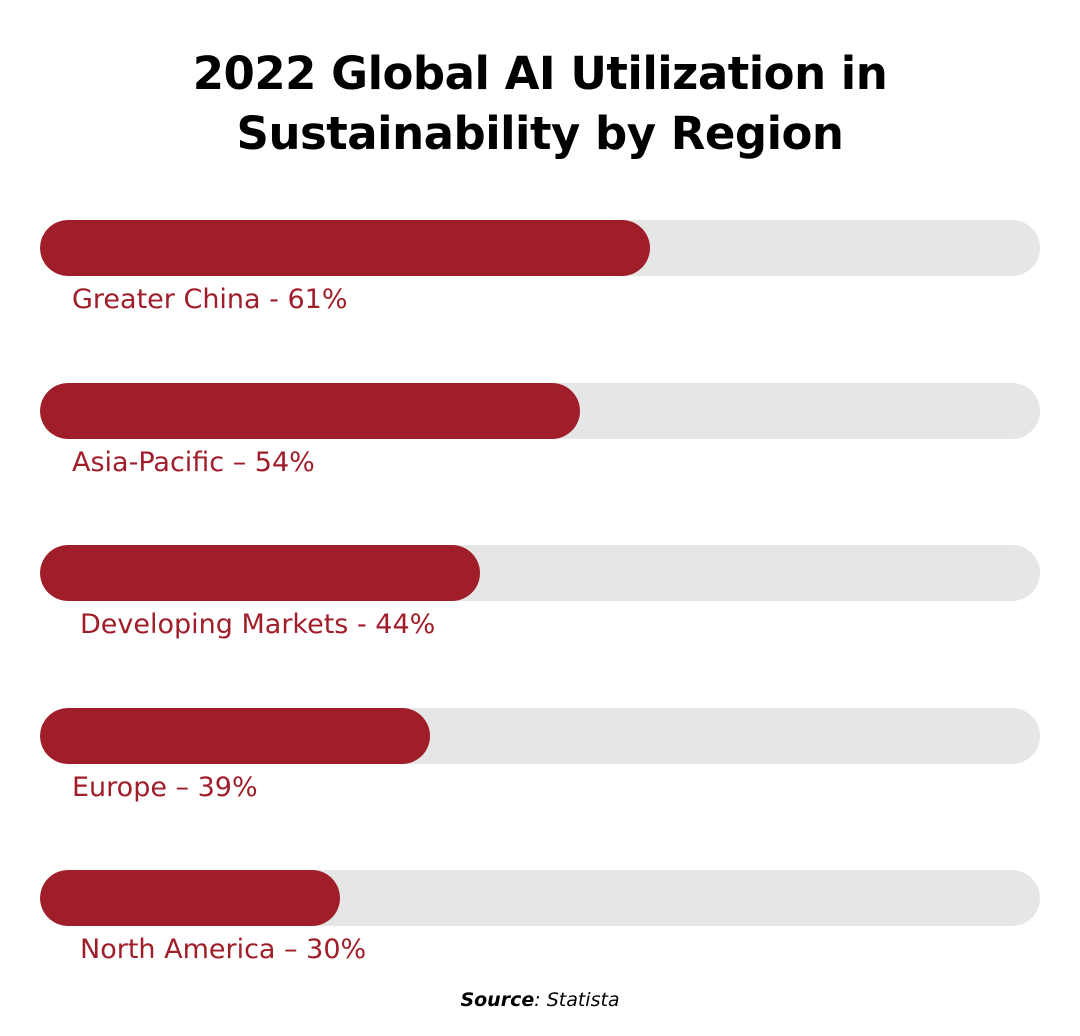 Image resolution: width=1080 pixels, height=1036 pixels. What do you see at coordinates (540, 898) in the screenshot?
I see `bar-track-north-america` at bounding box center [540, 898].